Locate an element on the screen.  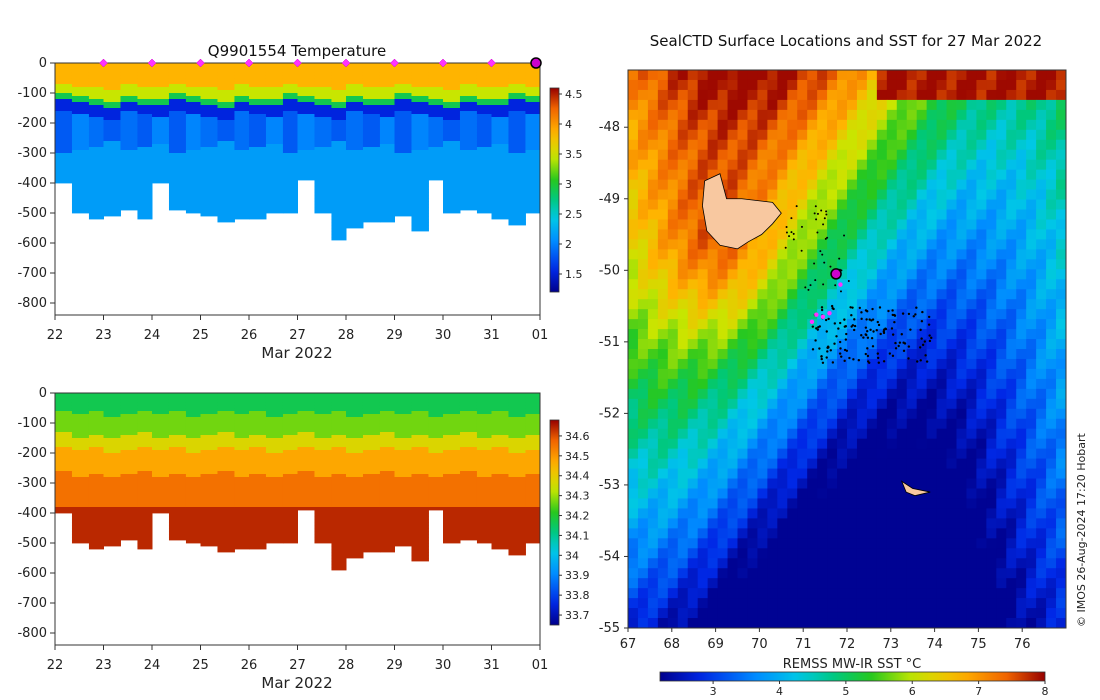
temperature-ytick-label: -200 is located at coordinates (32, 123).